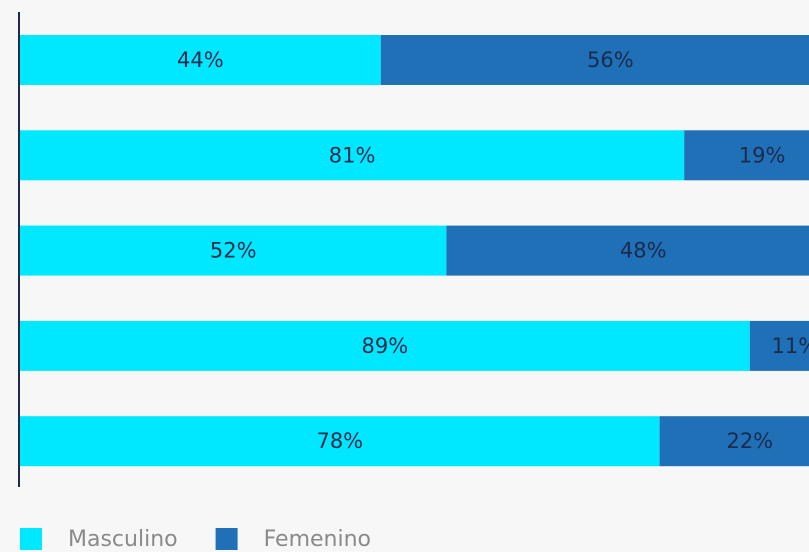  I want to click on data-label: 56%, so click(610, 60).